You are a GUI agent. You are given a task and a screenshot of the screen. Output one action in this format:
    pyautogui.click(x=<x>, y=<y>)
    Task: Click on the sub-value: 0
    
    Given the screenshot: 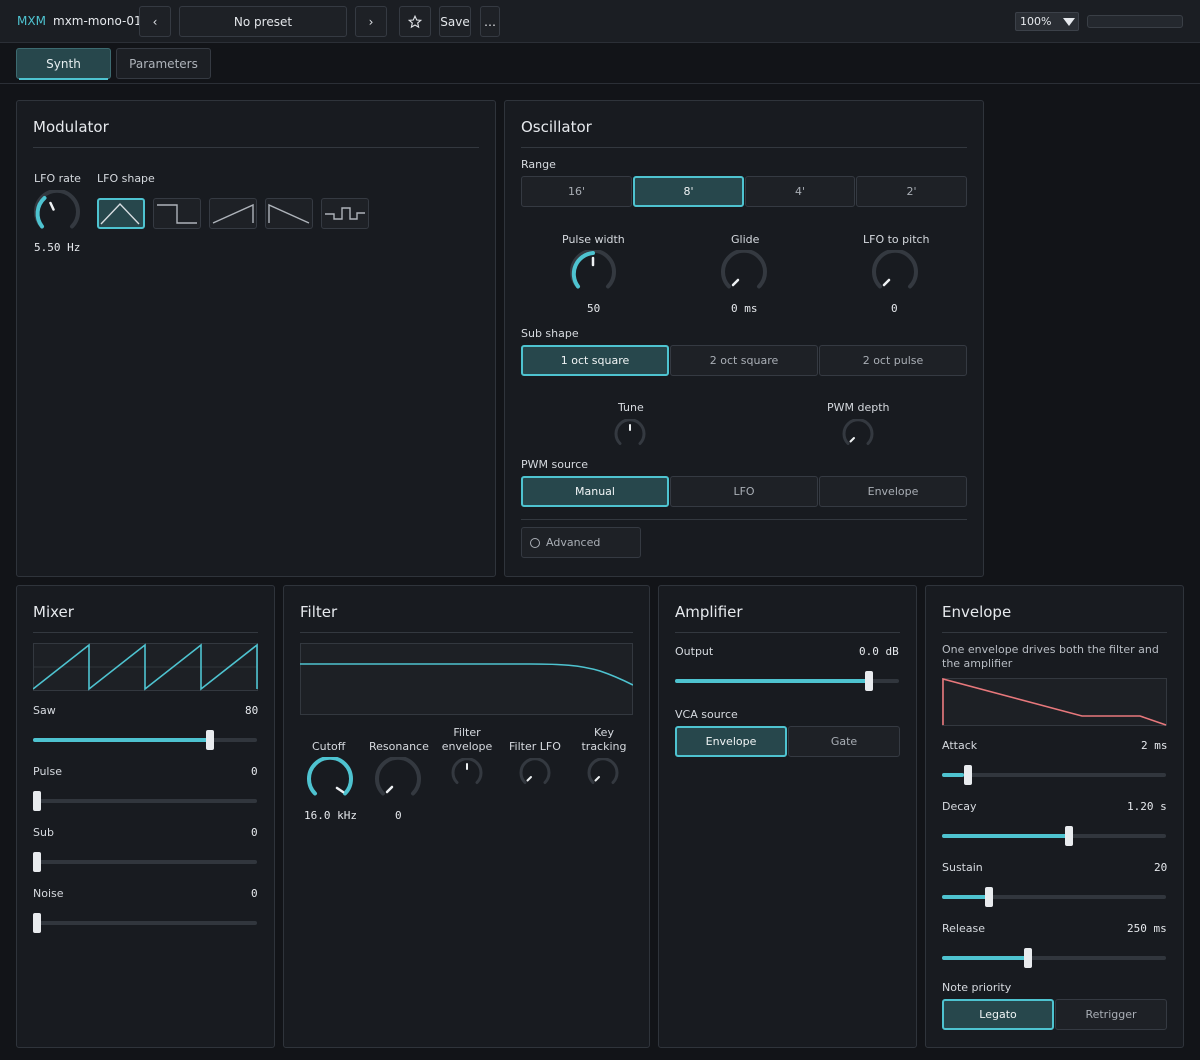 What is the action you would take?
    pyautogui.click(x=254, y=832)
    